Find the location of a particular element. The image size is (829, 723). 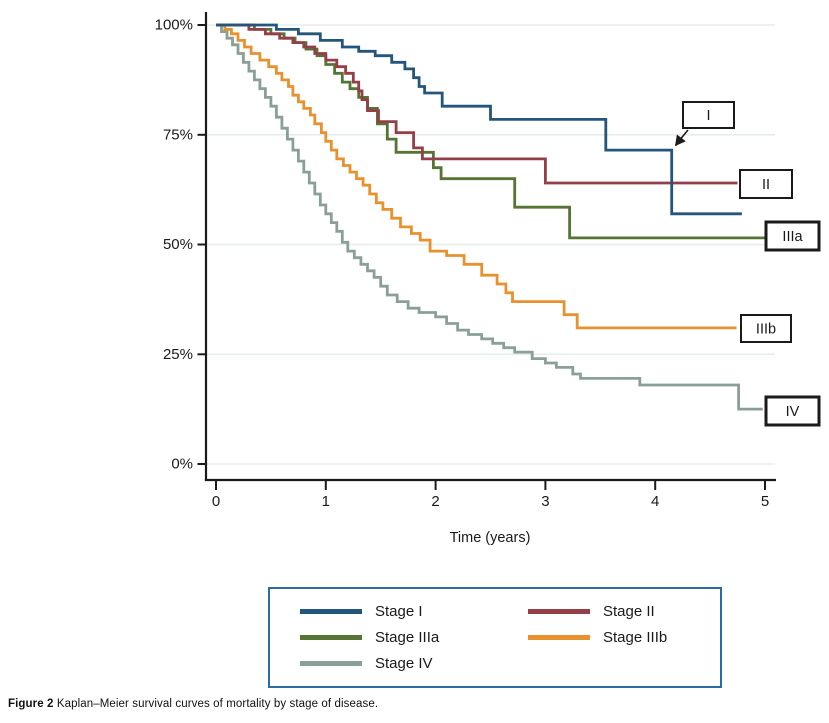

end-label-text: IIIa is located at coordinates (792, 237).